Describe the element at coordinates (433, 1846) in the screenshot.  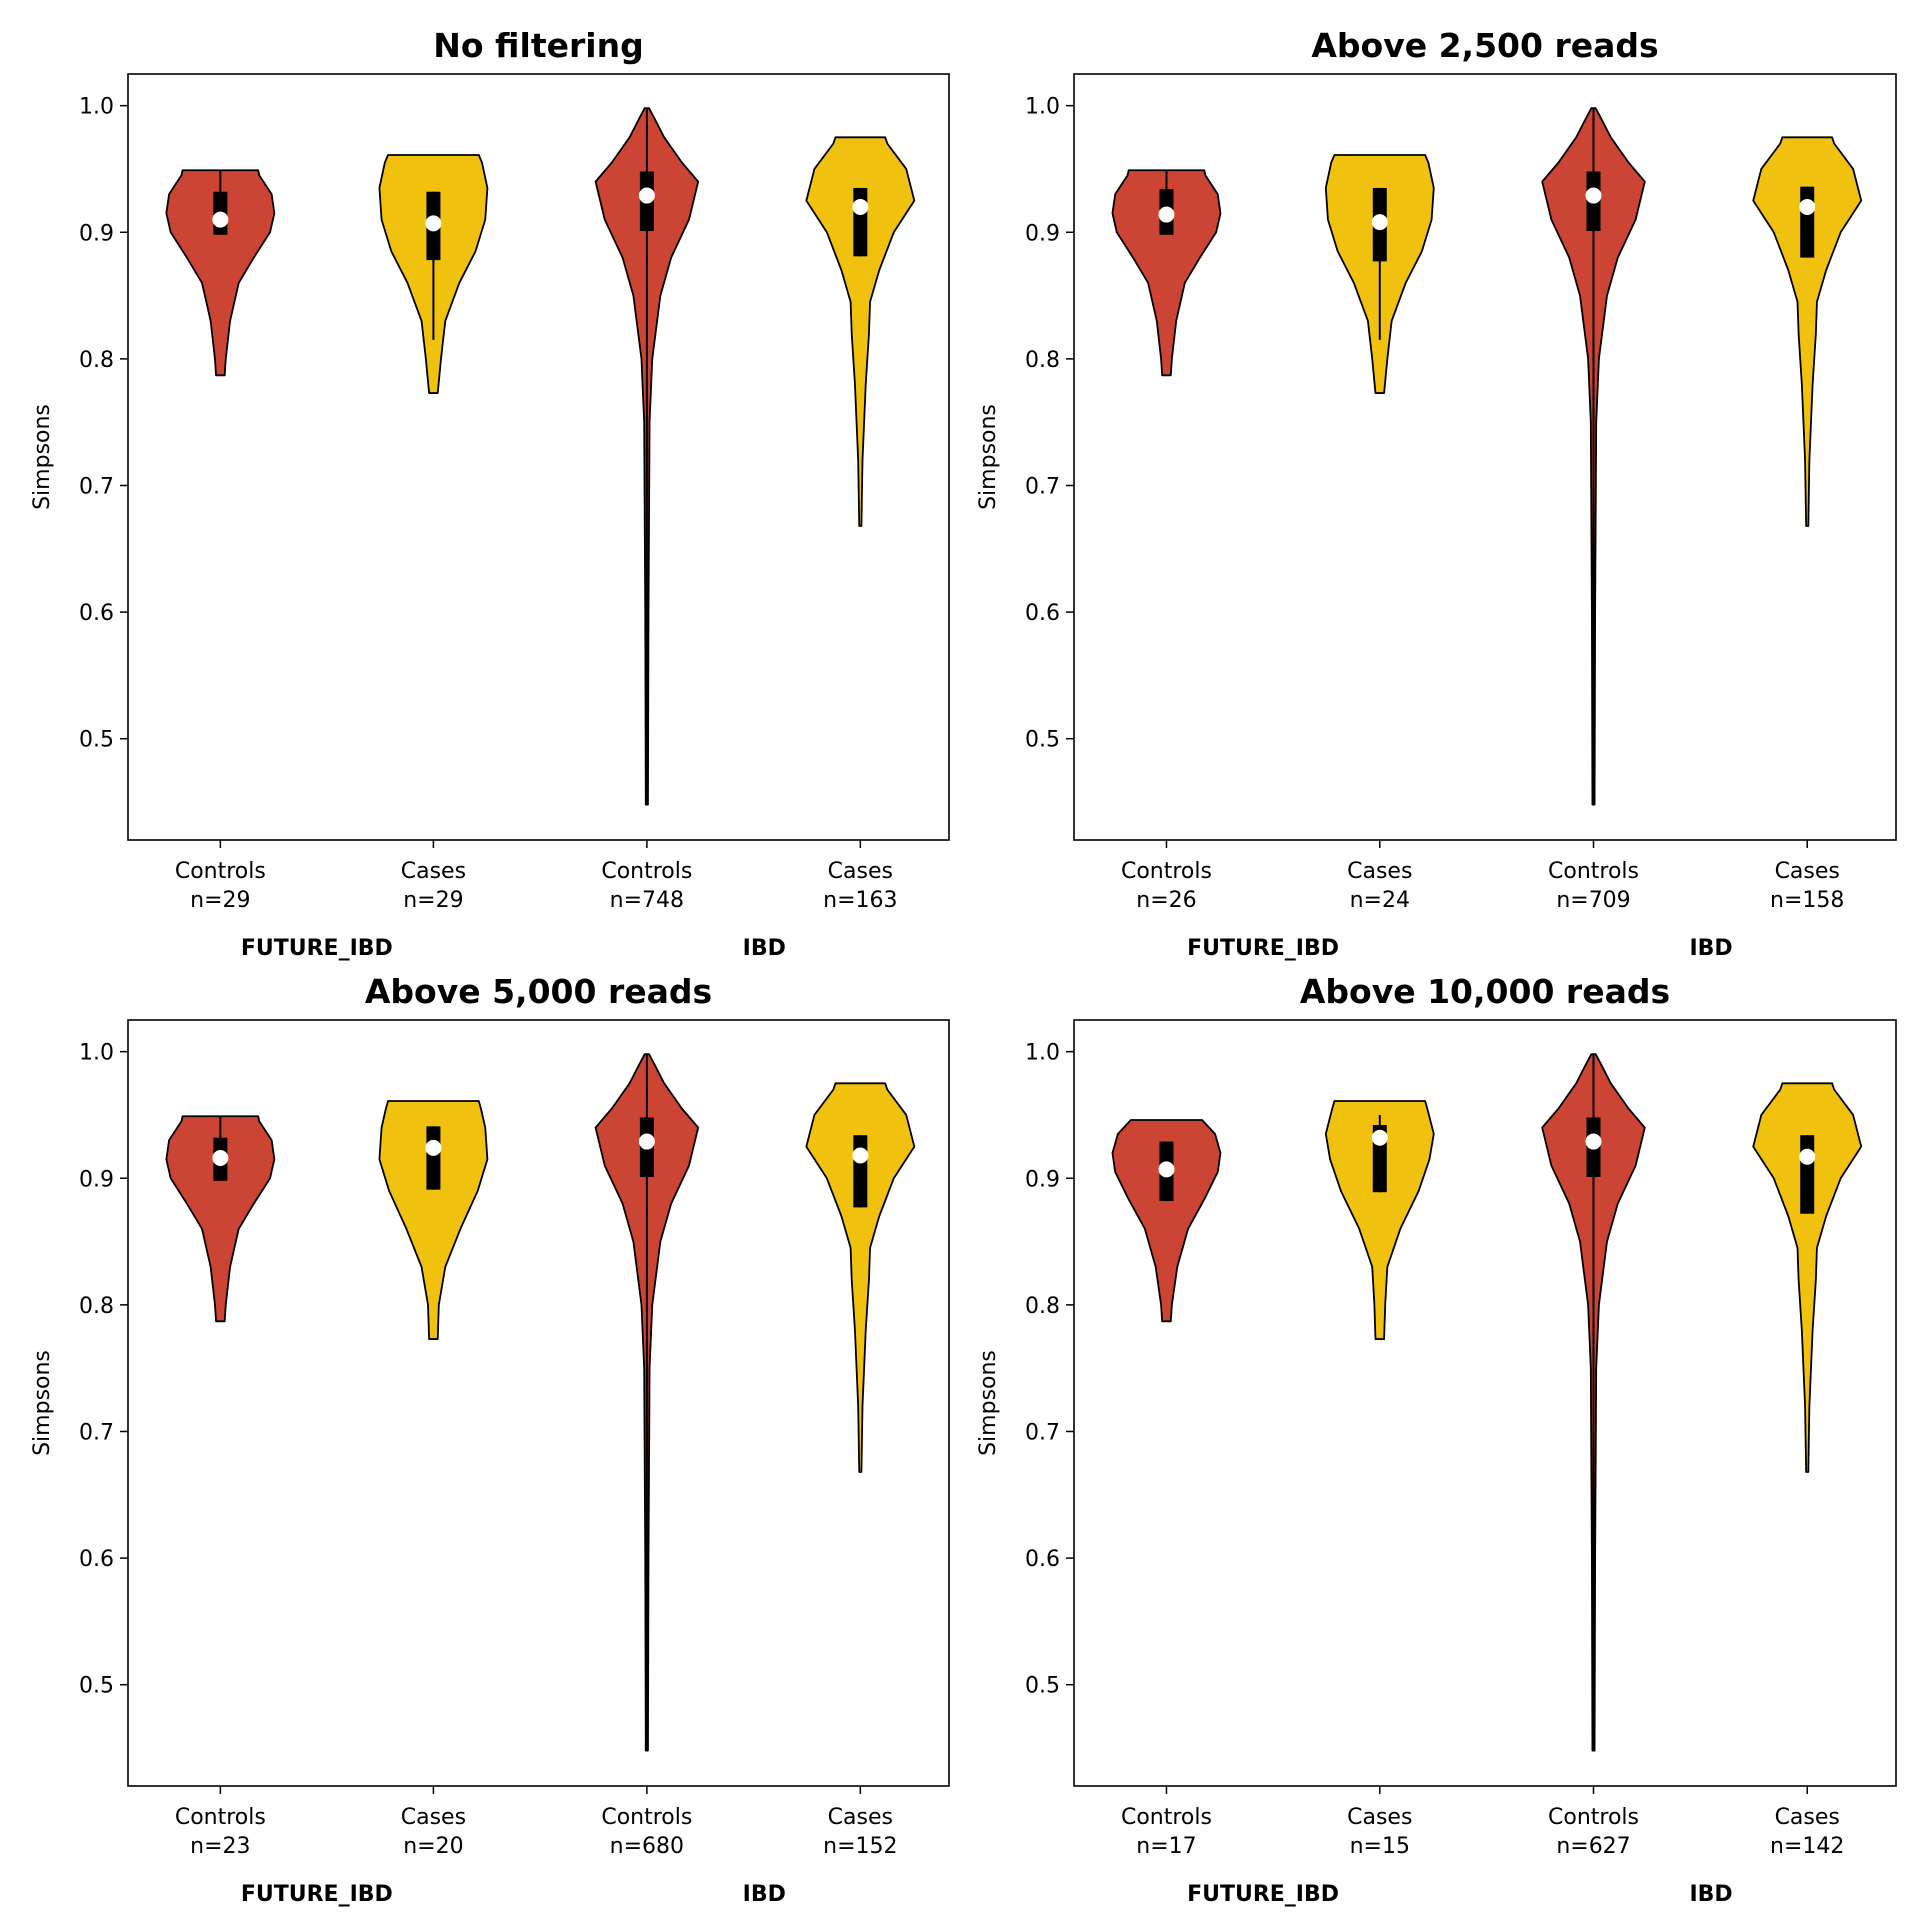
I see `x-tick-count: n=20` at that location.